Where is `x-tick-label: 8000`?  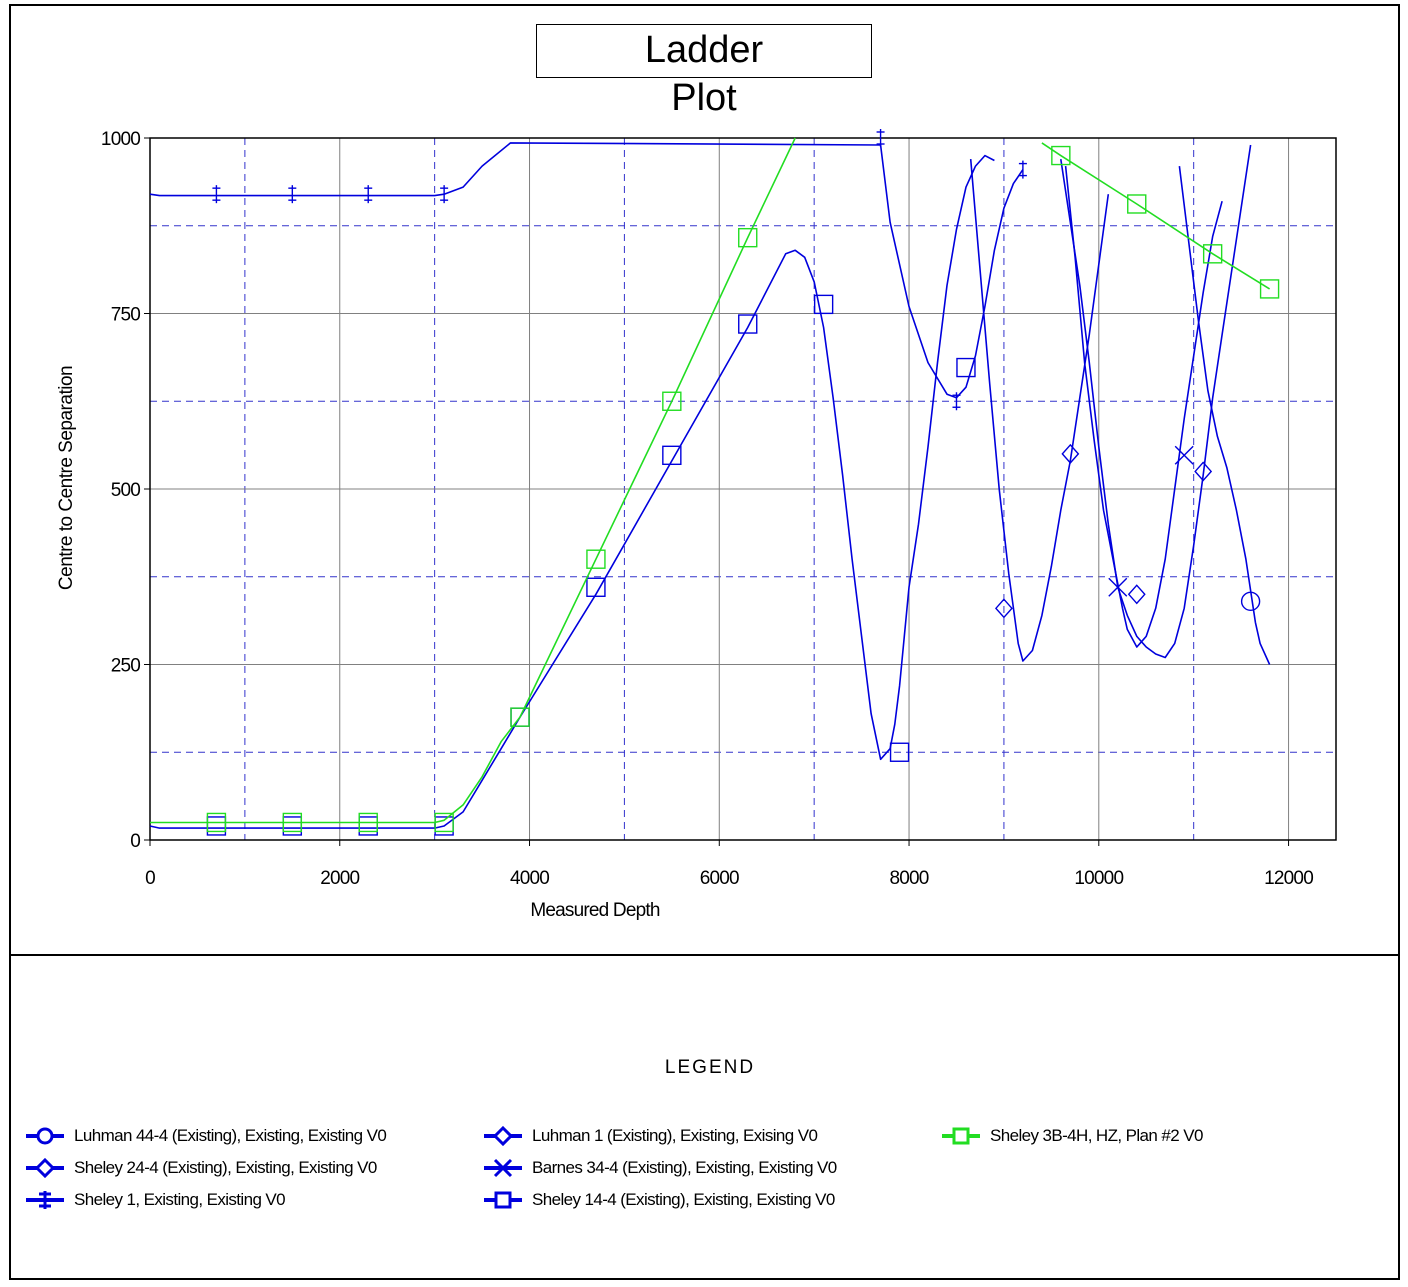 x-tick-label: 8000 is located at coordinates (909, 878).